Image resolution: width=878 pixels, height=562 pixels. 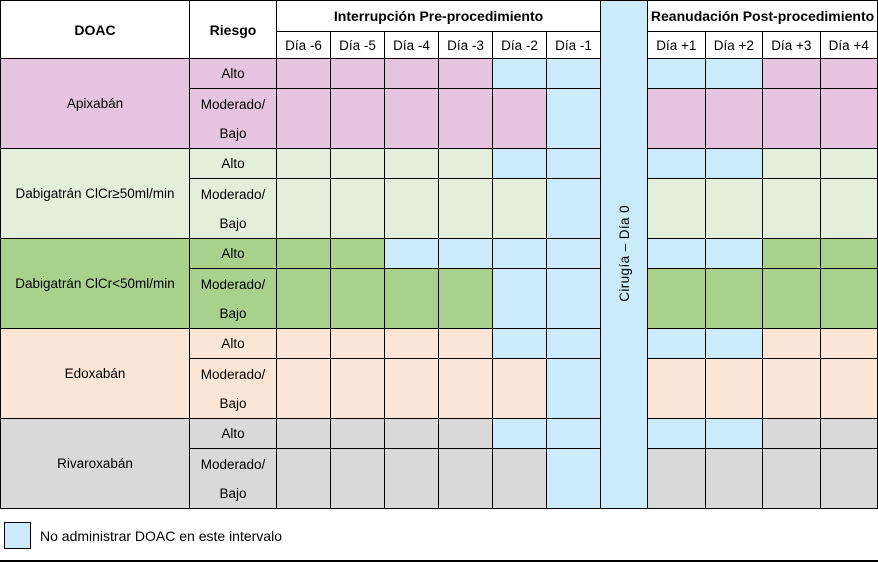 I want to click on drug-name-cell: Edoxabán, so click(x=95, y=373).